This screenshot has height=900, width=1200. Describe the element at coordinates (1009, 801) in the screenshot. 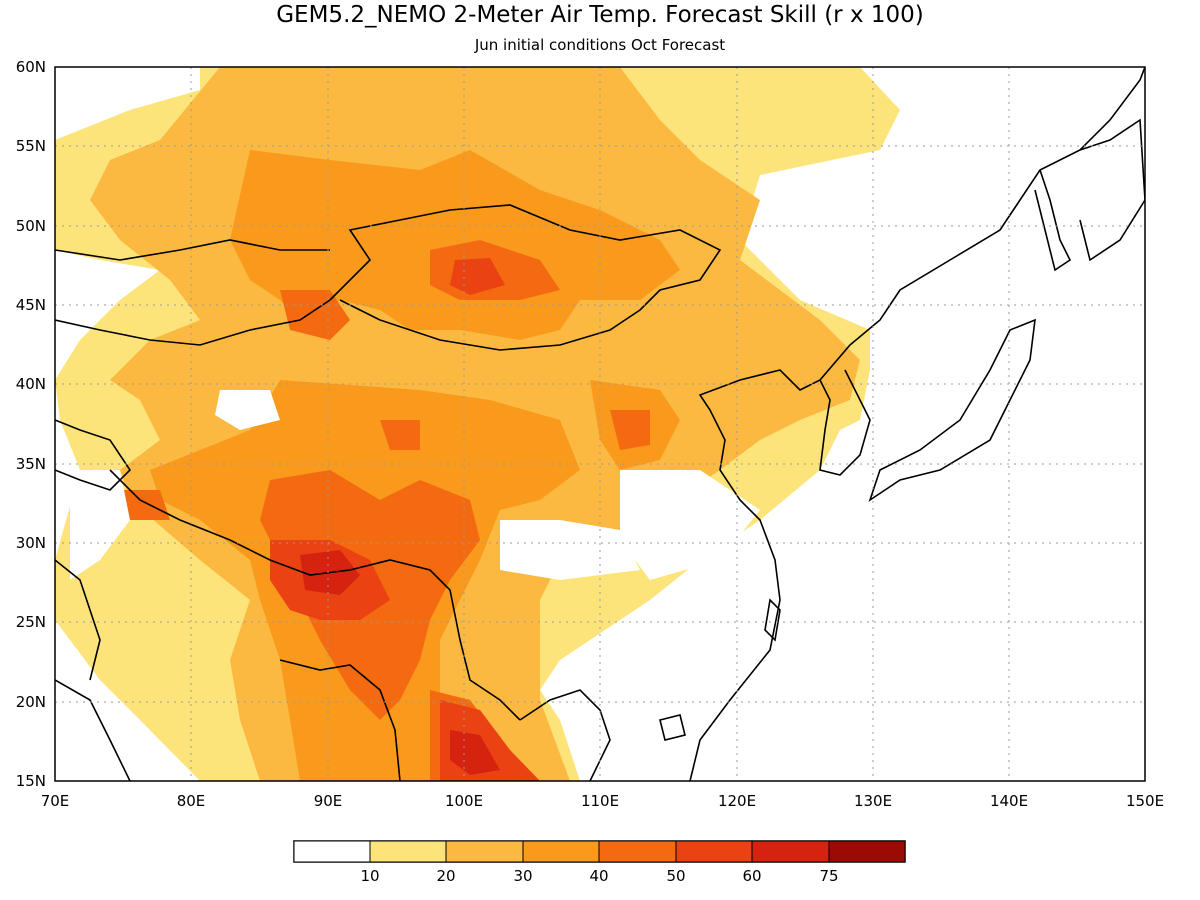

I see `x-tick-label: 140E` at that location.